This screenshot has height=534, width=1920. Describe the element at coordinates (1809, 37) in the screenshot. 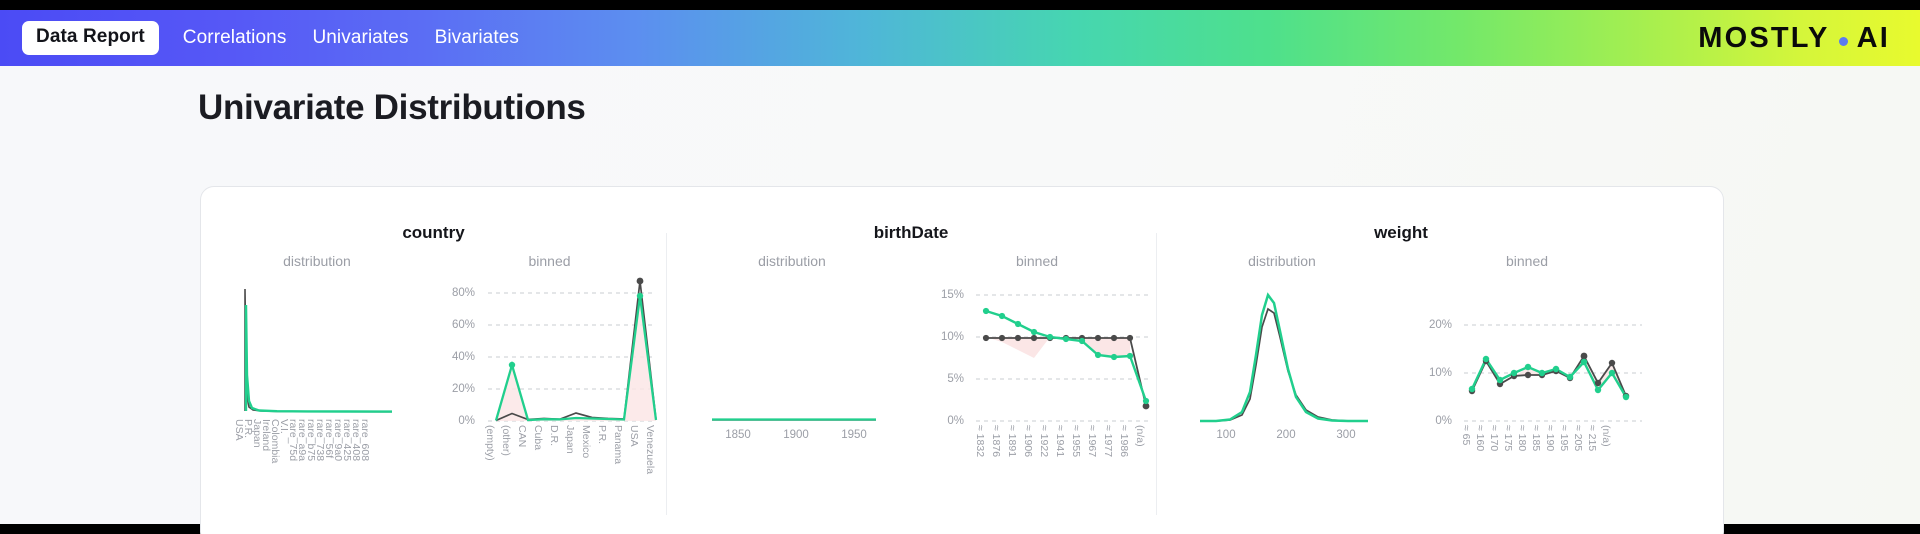

I see `mostly-ai-logo: MOSTLY AI` at that location.